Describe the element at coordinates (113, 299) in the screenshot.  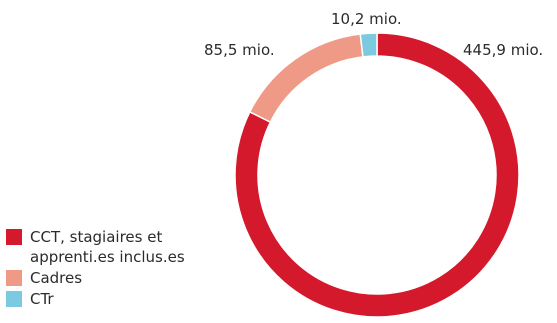
I see `legend-item-ctr: CTr` at that location.